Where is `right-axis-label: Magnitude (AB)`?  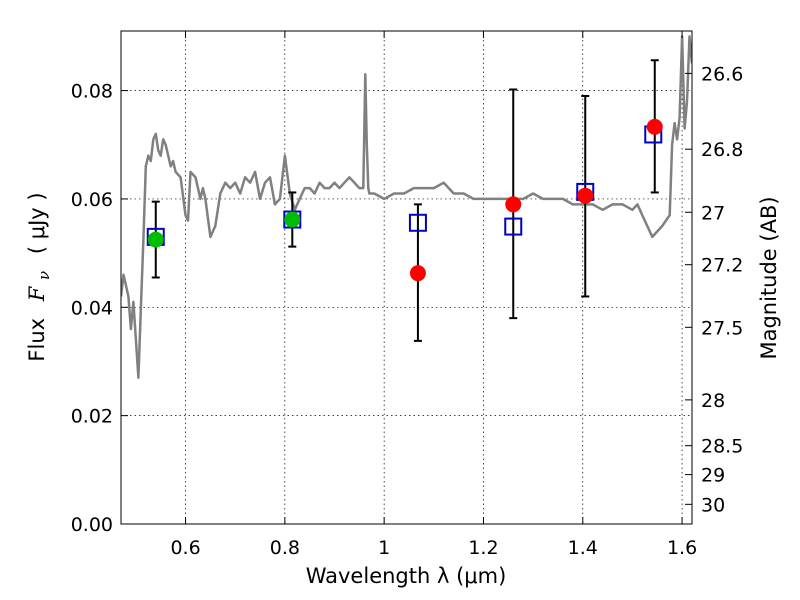 right-axis-label: Magnitude (AB) is located at coordinates (769, 277).